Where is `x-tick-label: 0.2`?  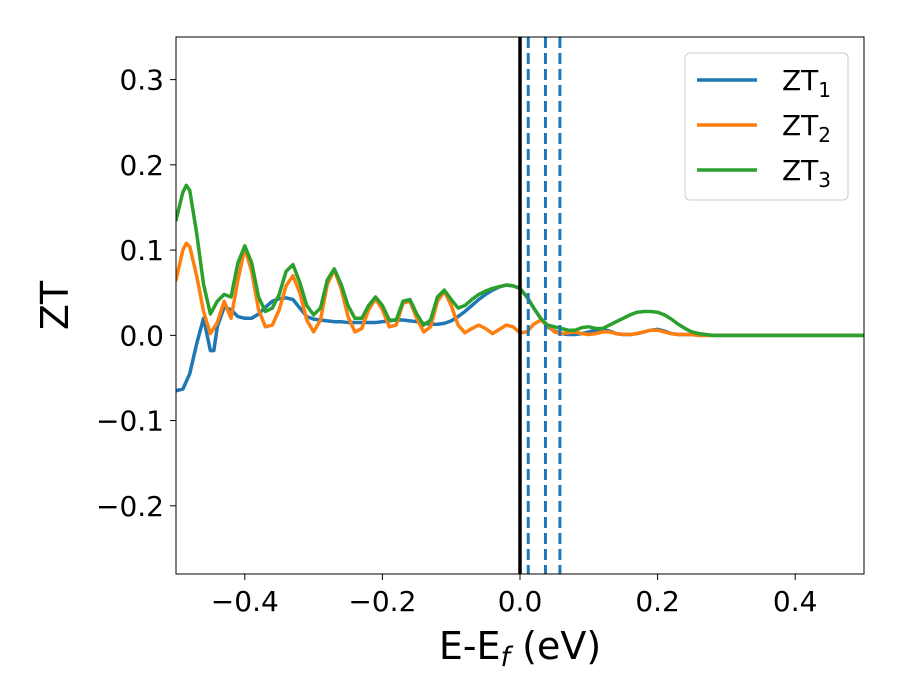
x-tick-label: 0.2 is located at coordinates (657, 601).